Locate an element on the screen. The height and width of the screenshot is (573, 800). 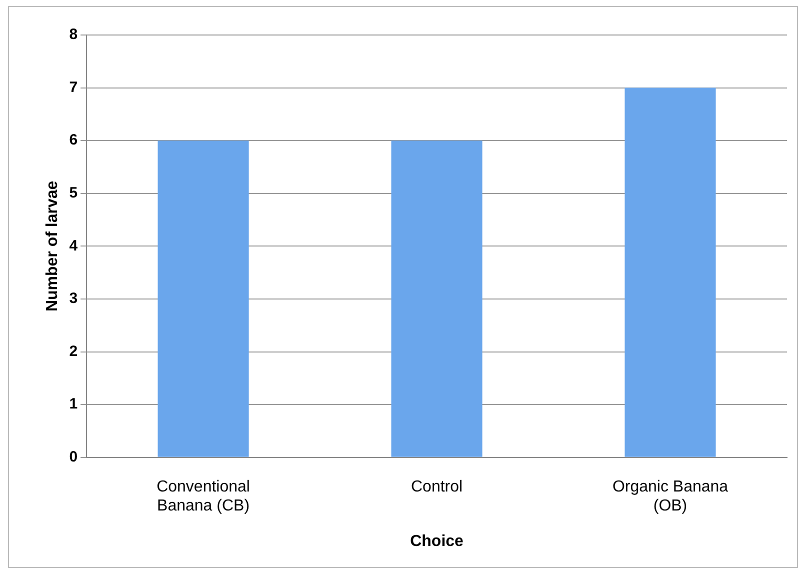
y-tick-label: 3 is located at coordinates (73, 299).